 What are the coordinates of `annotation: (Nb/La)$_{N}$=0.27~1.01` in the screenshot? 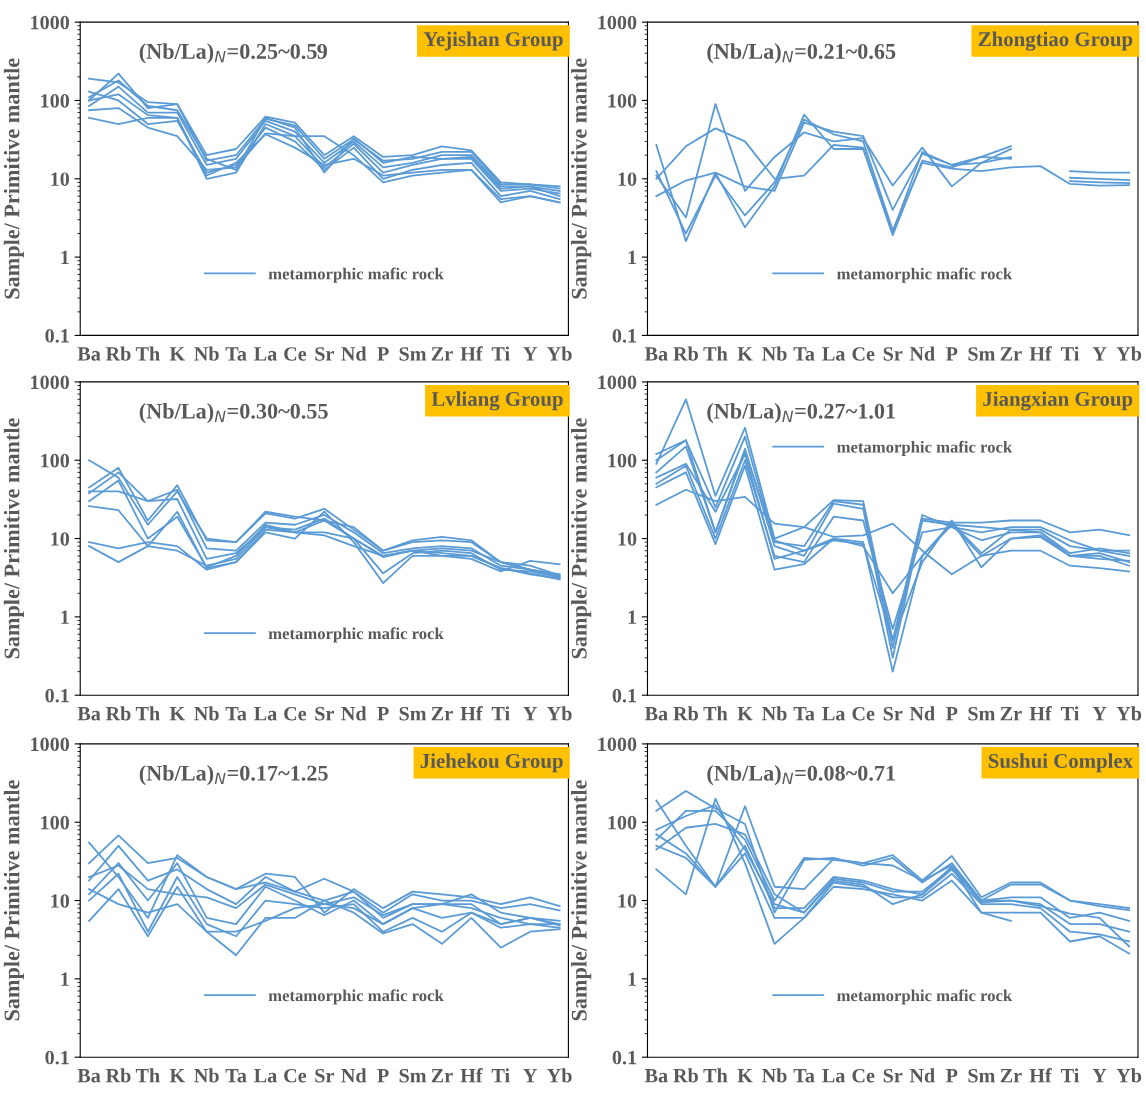 It's located at (801, 413).